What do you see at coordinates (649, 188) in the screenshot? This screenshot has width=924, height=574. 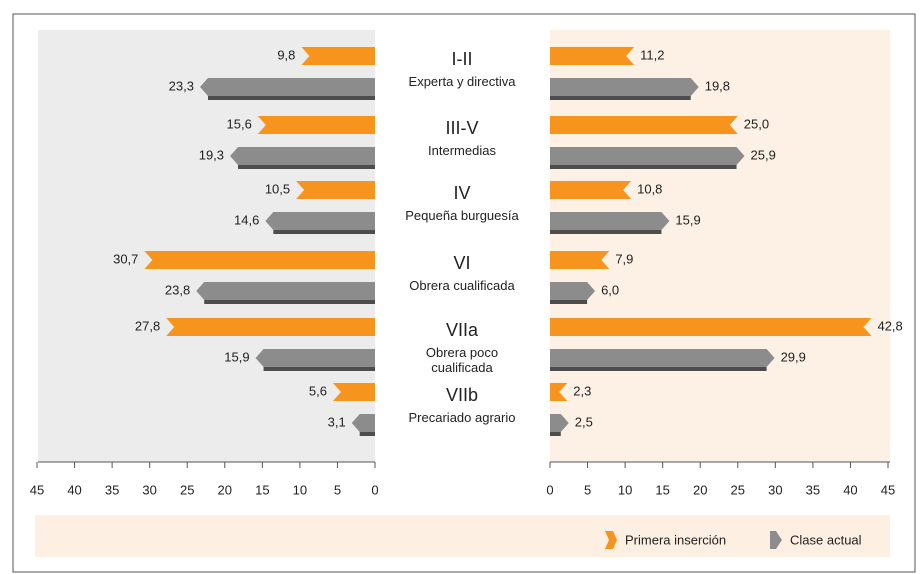 I see `value-label: 10,8` at bounding box center [649, 188].